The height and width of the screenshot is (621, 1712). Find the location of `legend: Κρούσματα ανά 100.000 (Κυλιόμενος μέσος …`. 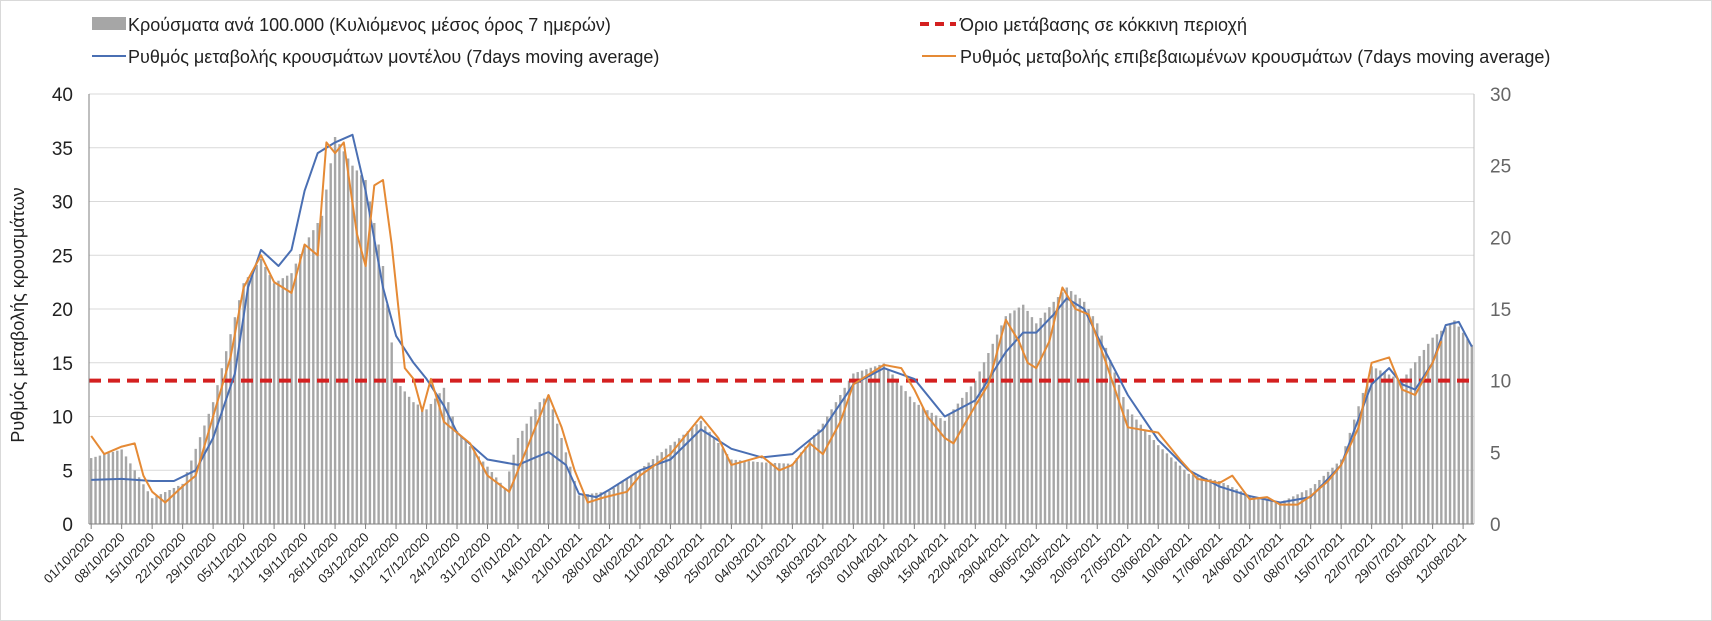

legend: Κρούσματα ανά 100.000 (Κυλιόμενος μέσος … is located at coordinates (821, 41).